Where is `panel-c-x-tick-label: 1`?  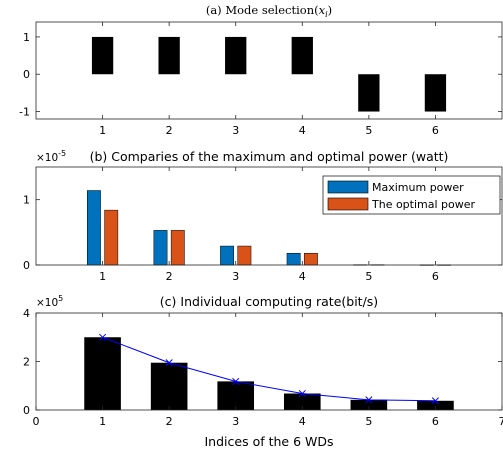 panel-c-x-tick-label: 1 is located at coordinates (102, 421).